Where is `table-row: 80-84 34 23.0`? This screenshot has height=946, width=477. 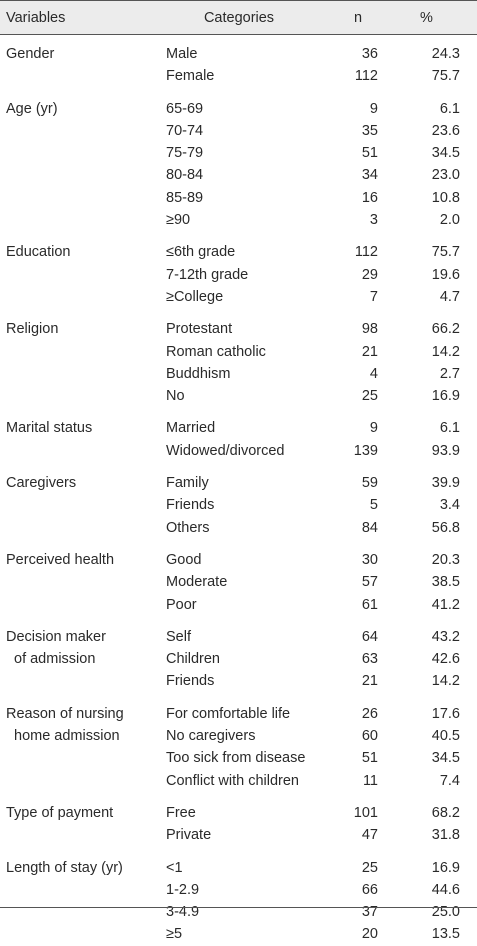 table-row: 80-84 34 23.0 is located at coordinates (238, 175).